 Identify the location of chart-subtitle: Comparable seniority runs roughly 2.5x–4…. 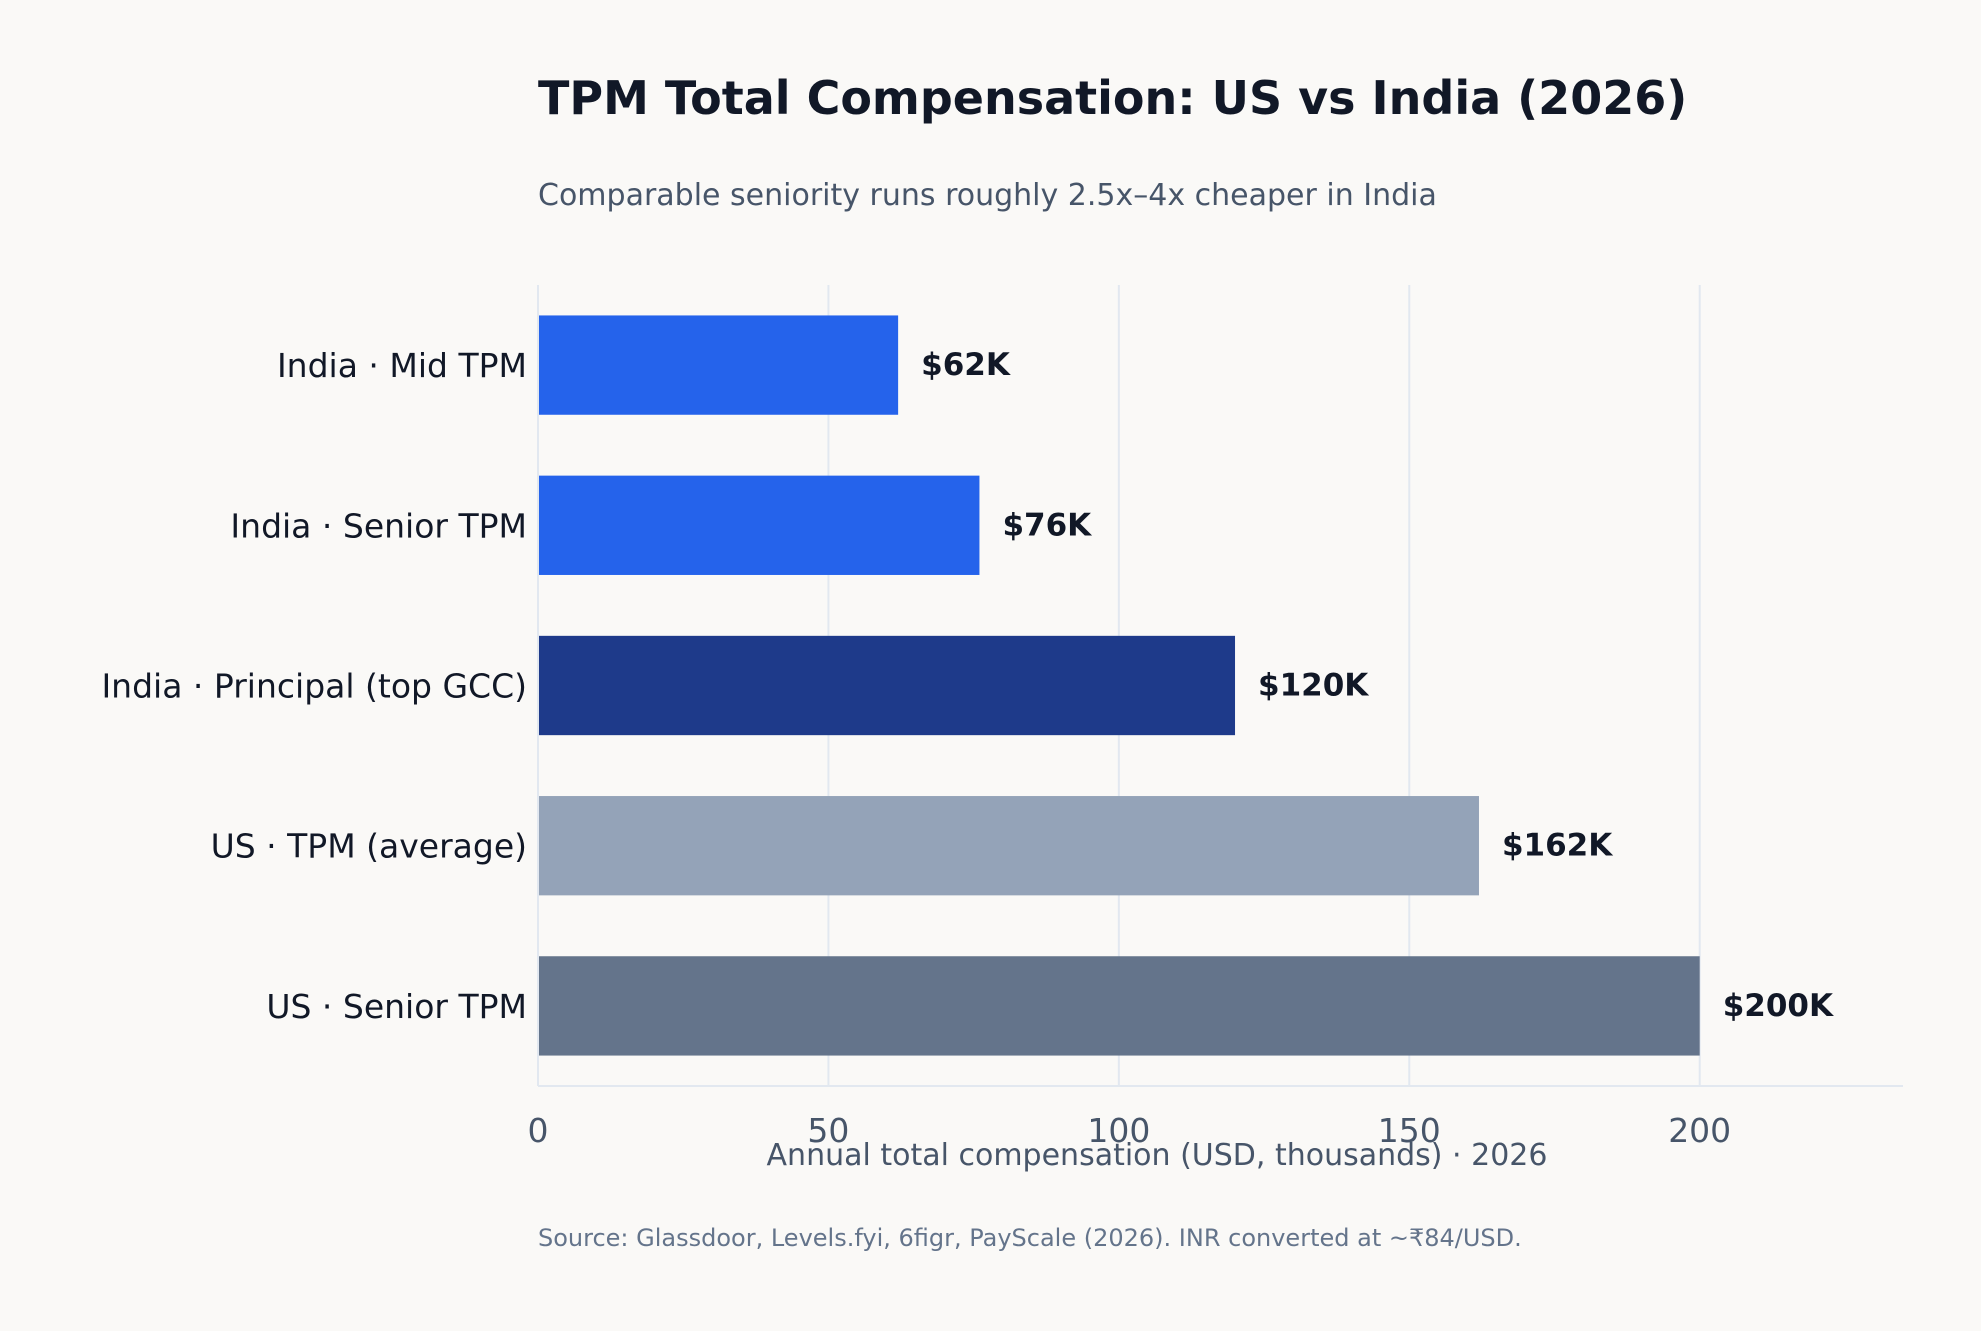
(987, 195).